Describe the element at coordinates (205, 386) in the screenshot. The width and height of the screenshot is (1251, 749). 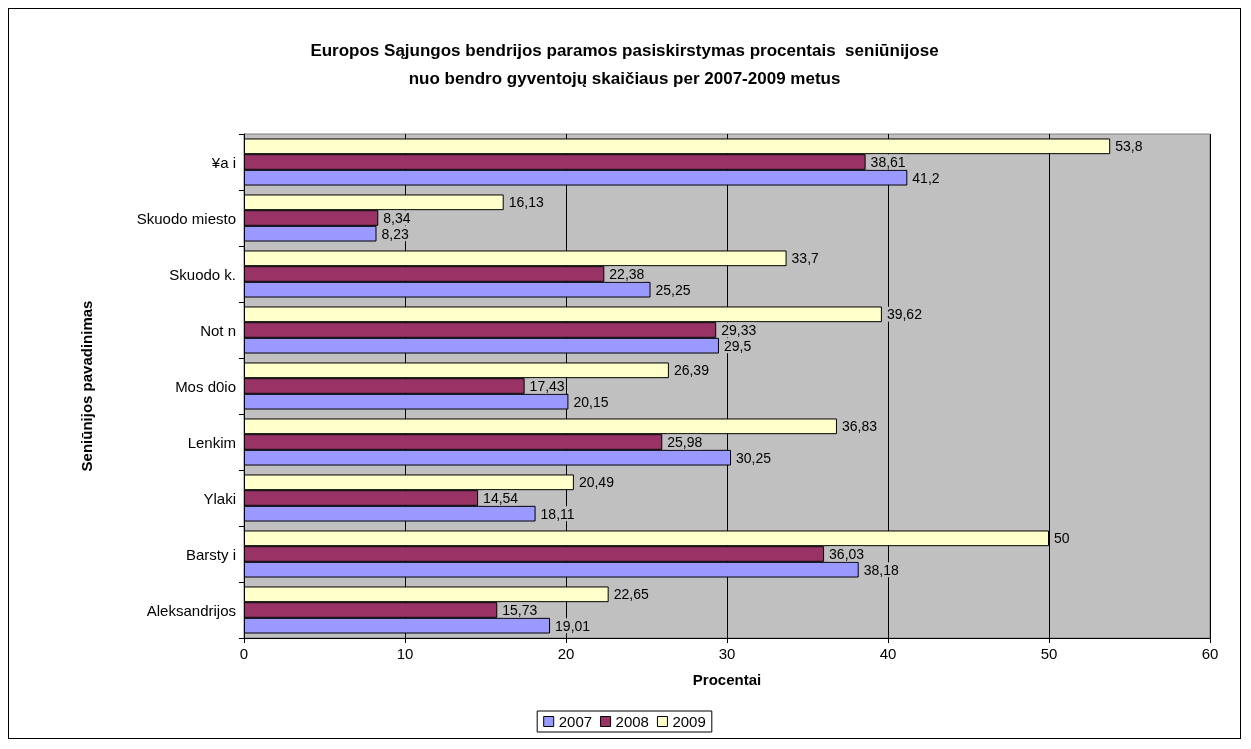
I see `y-tick-label: Mos d0io` at that location.